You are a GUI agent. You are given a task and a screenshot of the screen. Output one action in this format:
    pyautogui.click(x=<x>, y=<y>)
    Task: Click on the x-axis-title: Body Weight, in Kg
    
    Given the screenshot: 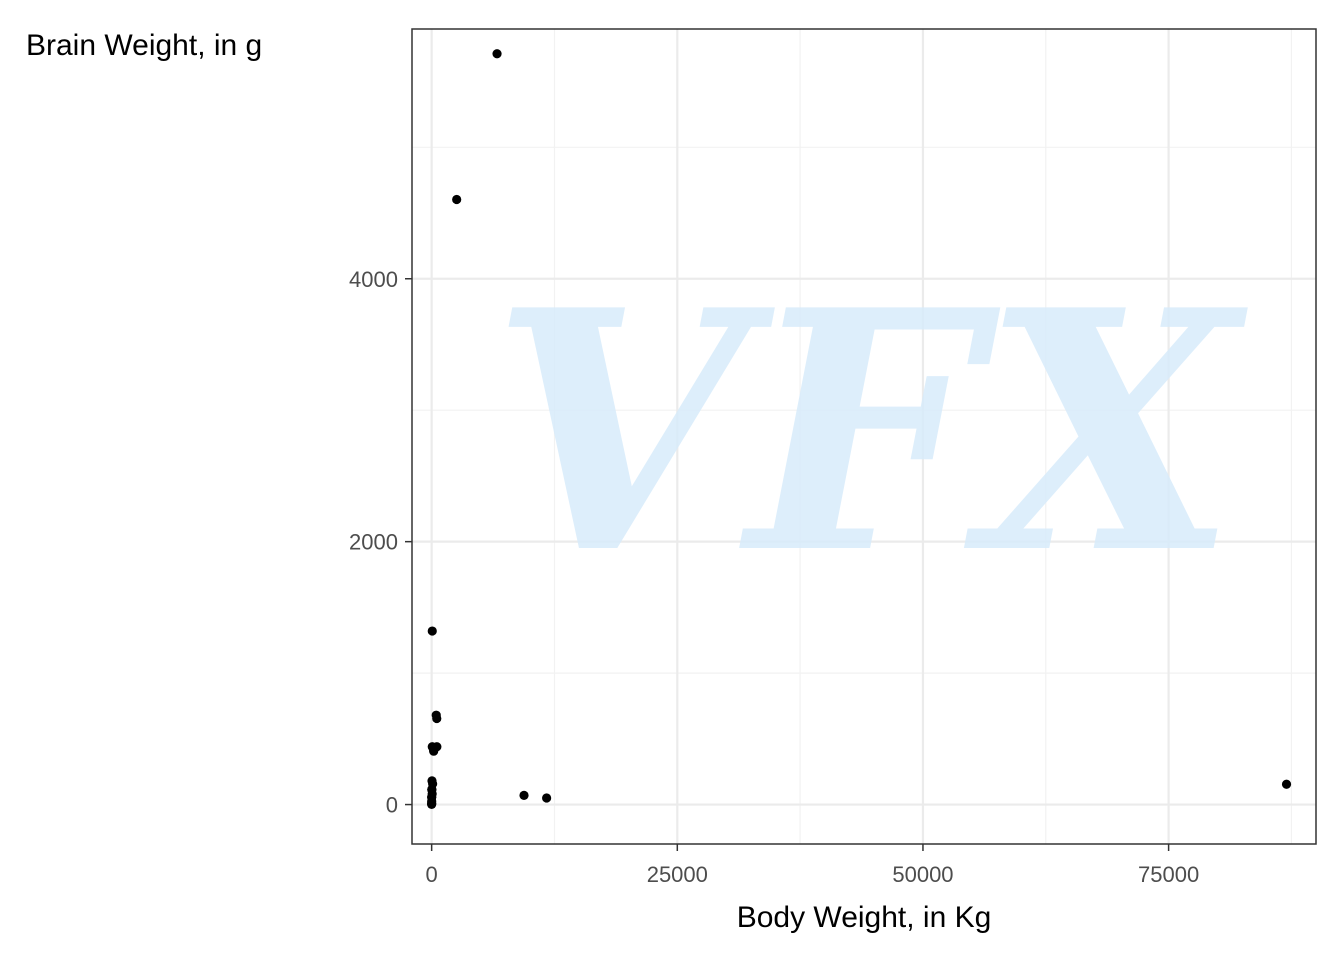 What is the action you would take?
    pyautogui.click(x=864, y=917)
    